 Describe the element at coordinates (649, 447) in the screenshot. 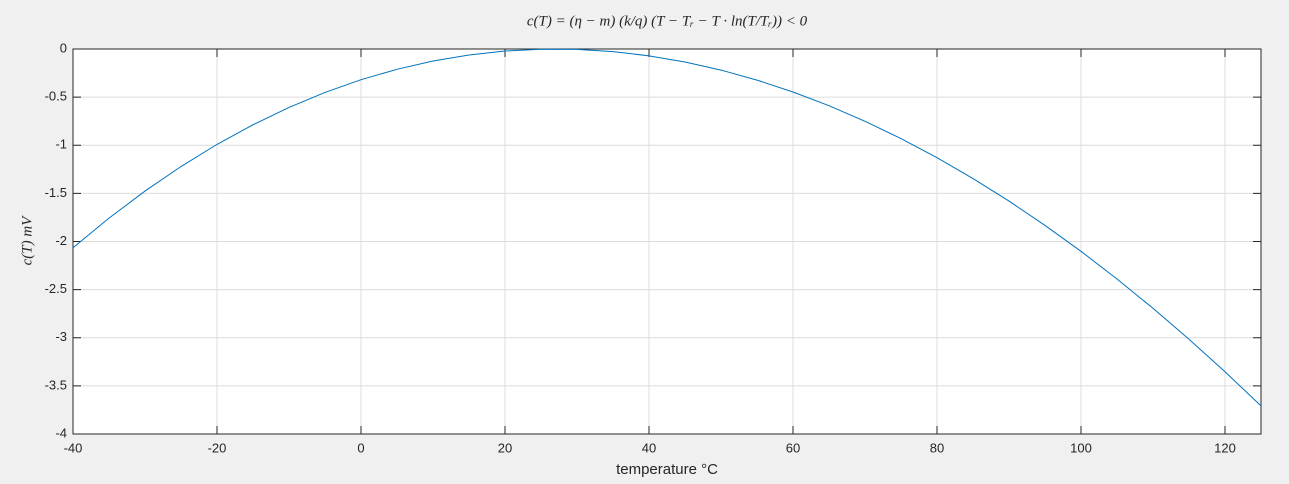

I see `x-tick-label: 40` at that location.